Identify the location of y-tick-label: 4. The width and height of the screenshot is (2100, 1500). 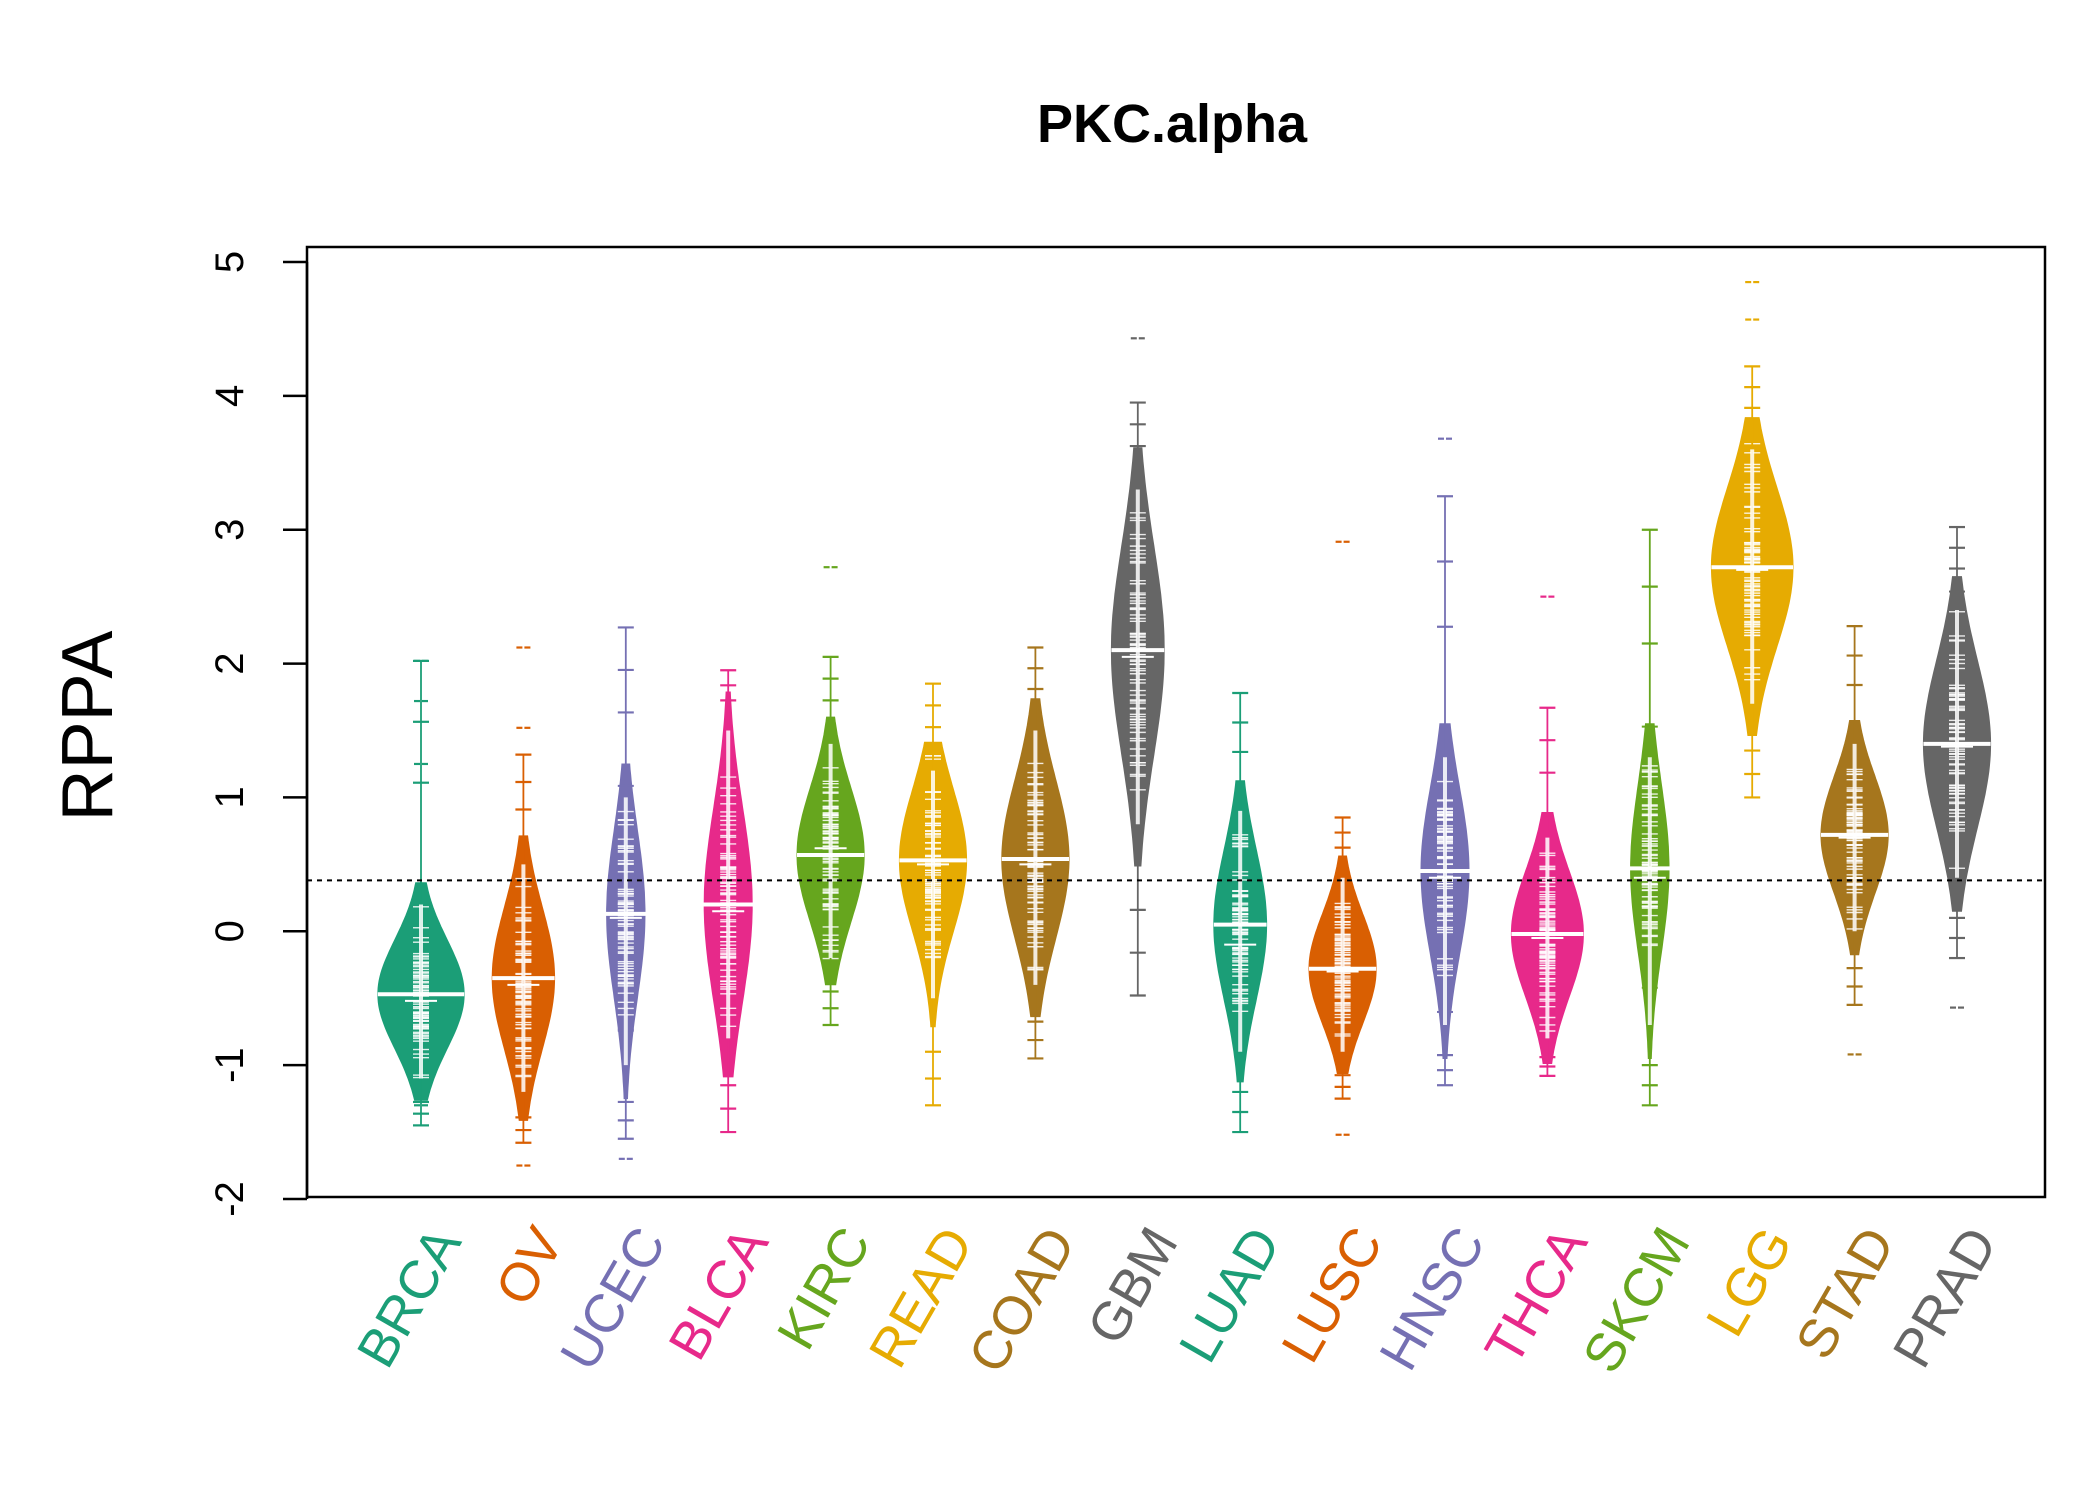
(230, 396).